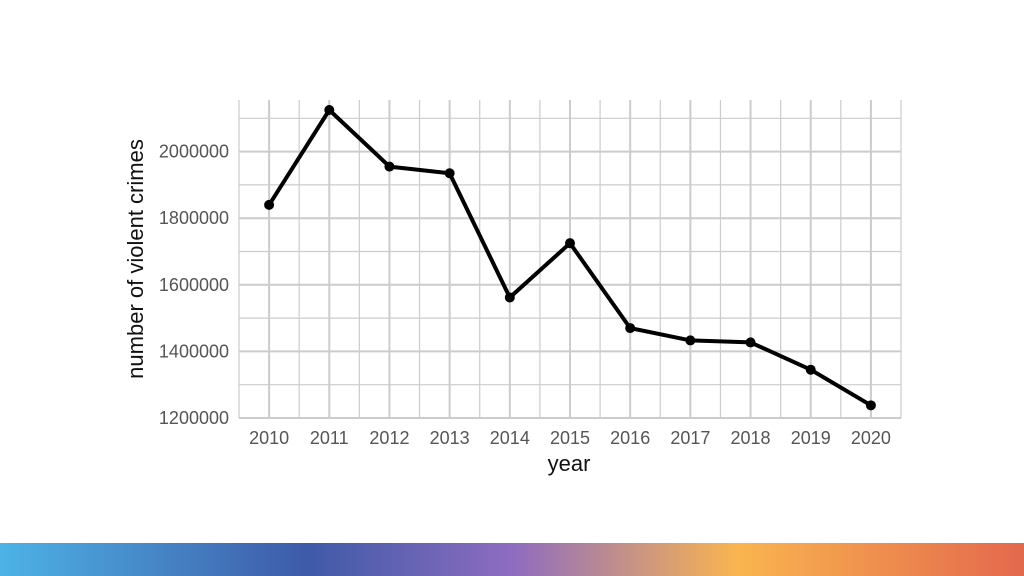  What do you see at coordinates (194, 351) in the screenshot?
I see `y-tick-label: 1400000` at bounding box center [194, 351].